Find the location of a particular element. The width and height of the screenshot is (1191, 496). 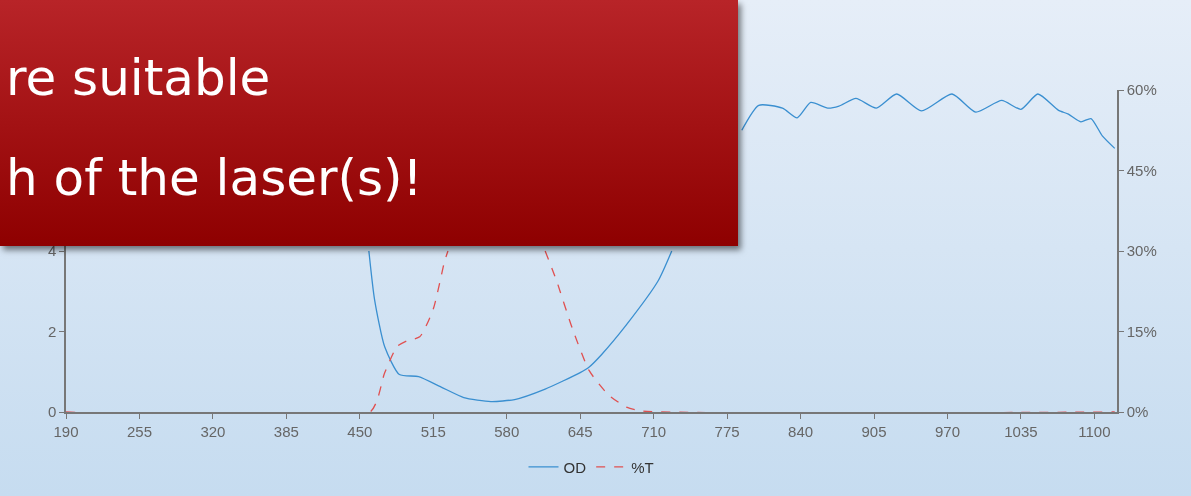

legend-label: OD is located at coordinates (575, 467).